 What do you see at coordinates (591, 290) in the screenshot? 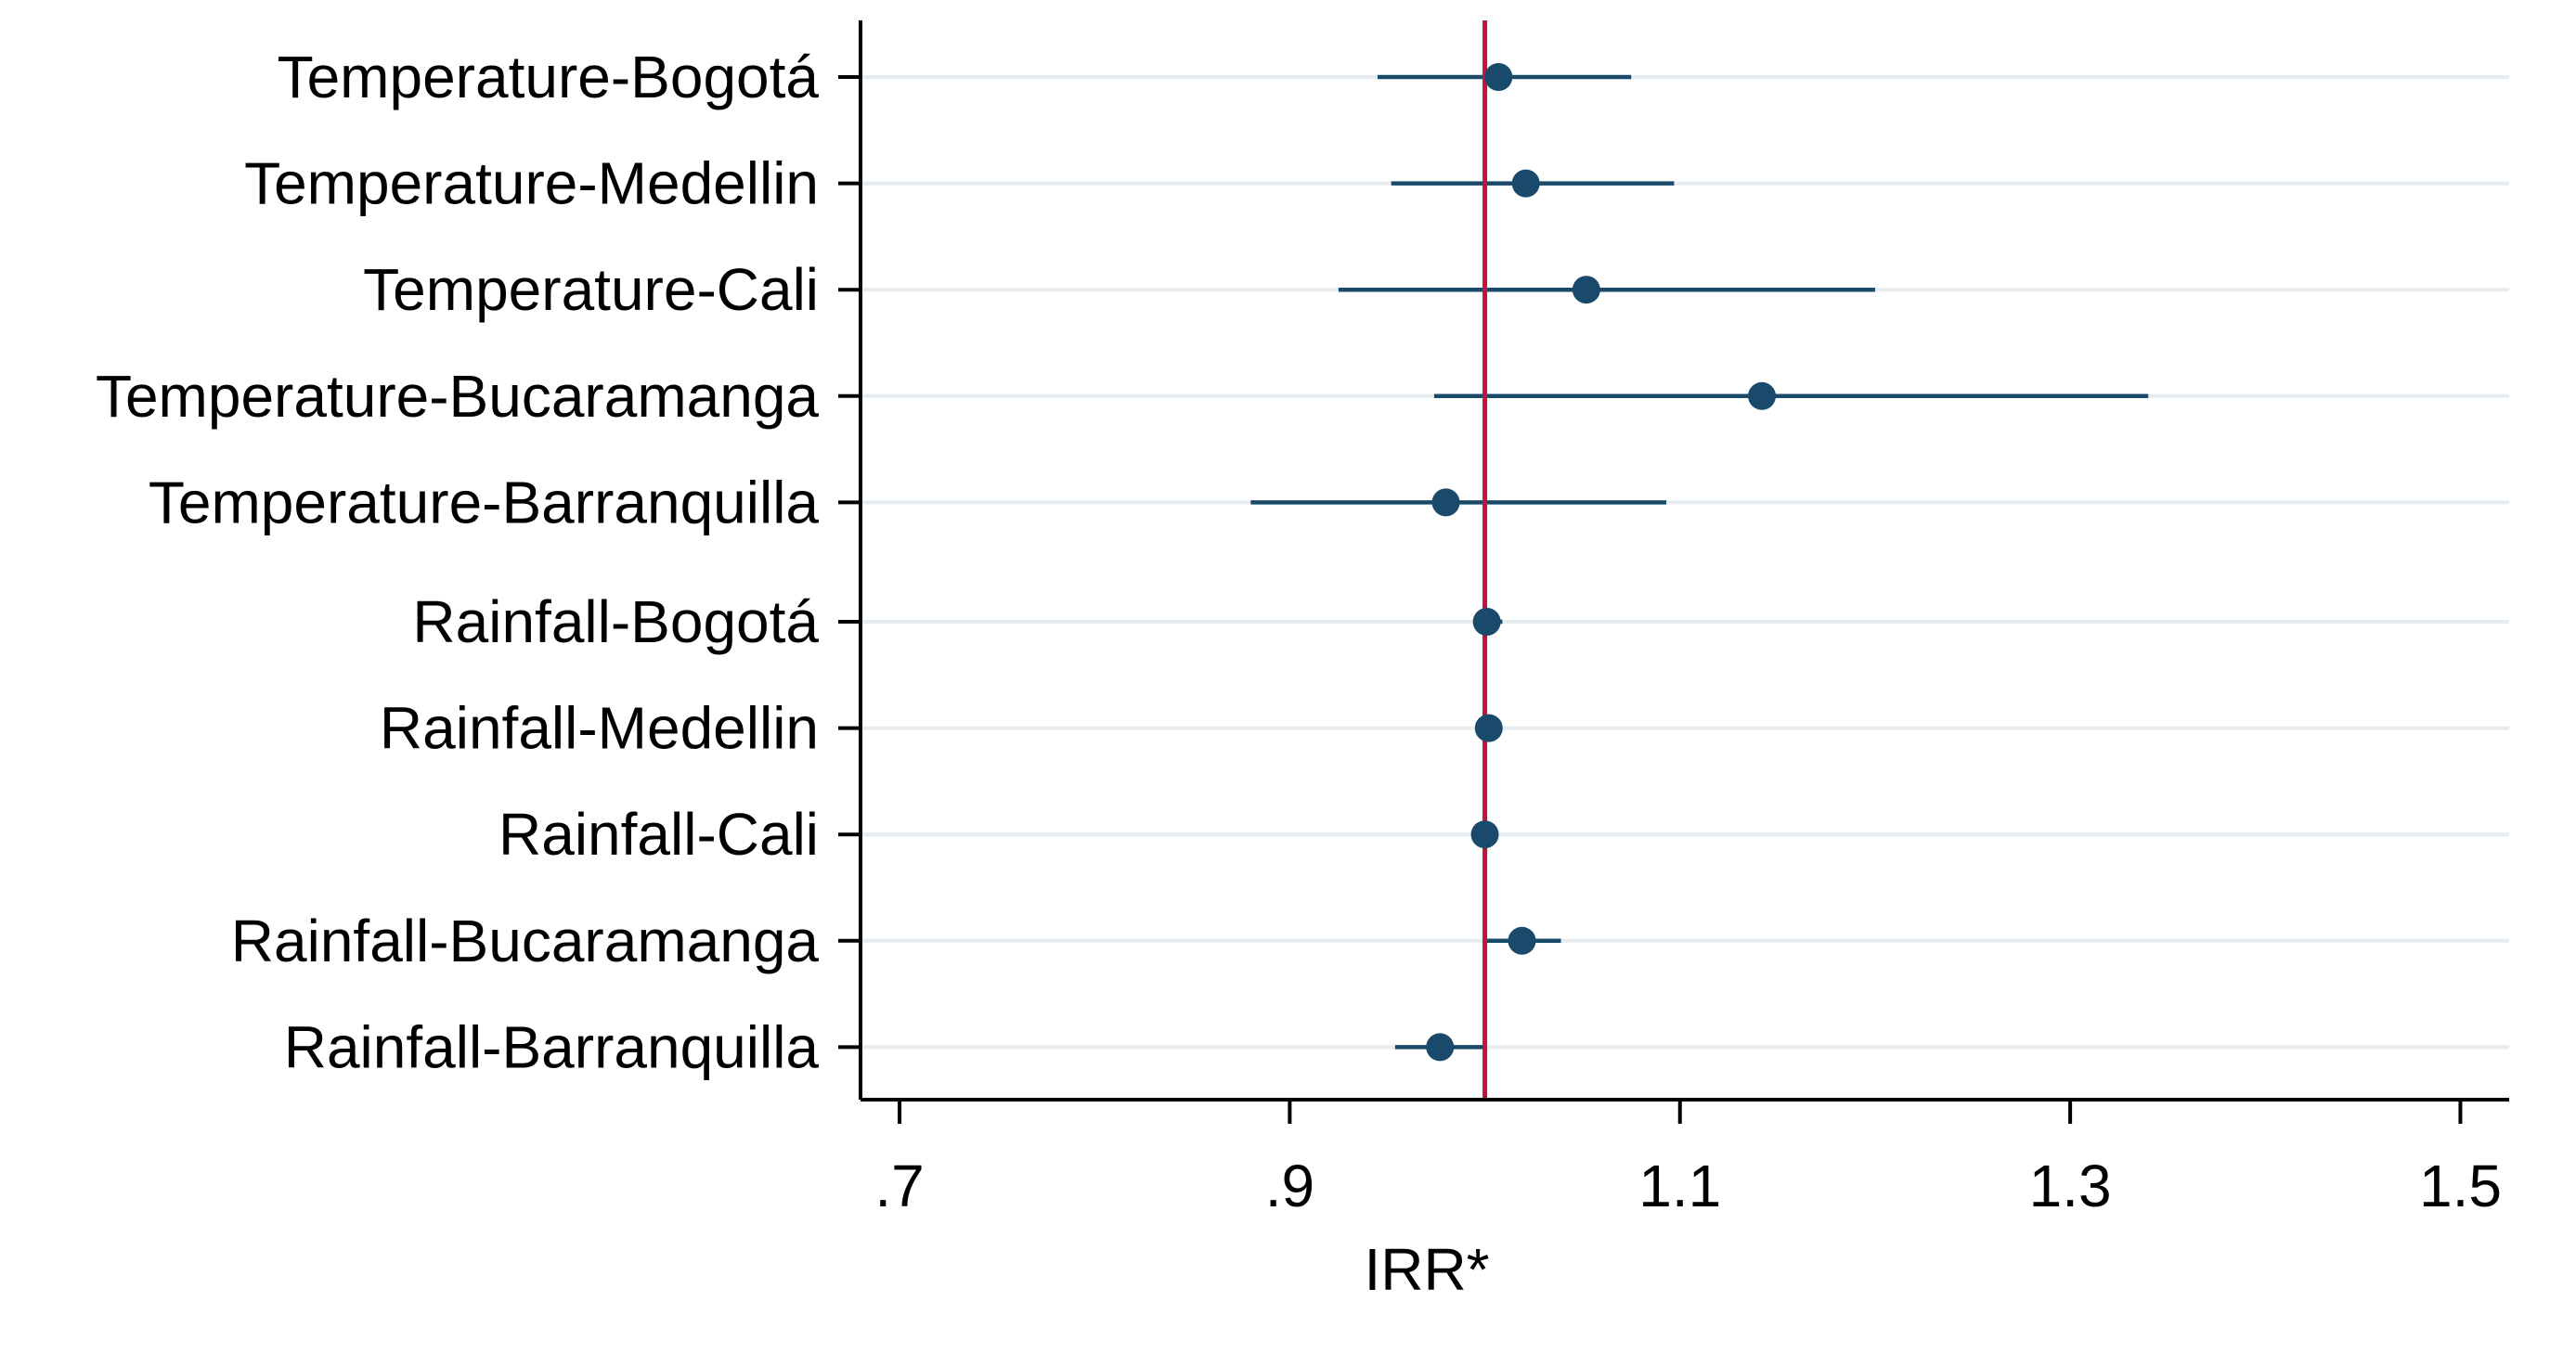
I see `y-category-label: Temperature-Cali` at bounding box center [591, 290].